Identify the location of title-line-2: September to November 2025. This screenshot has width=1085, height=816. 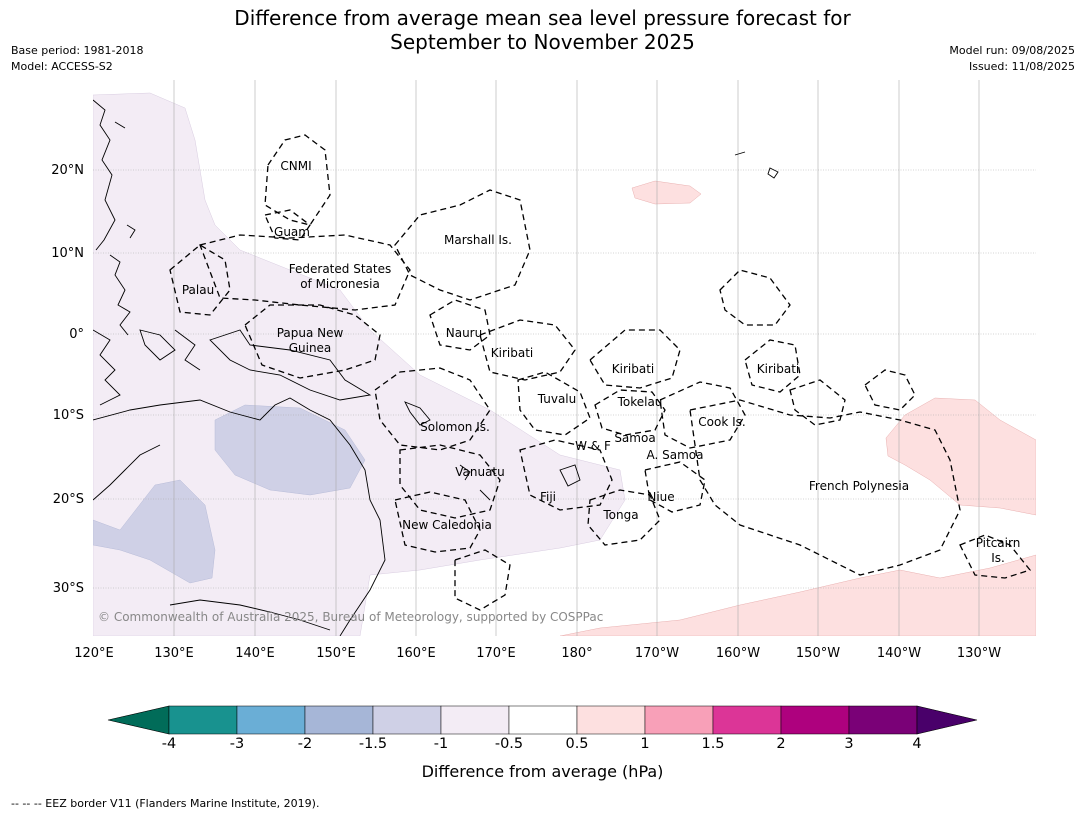
(542, 42).